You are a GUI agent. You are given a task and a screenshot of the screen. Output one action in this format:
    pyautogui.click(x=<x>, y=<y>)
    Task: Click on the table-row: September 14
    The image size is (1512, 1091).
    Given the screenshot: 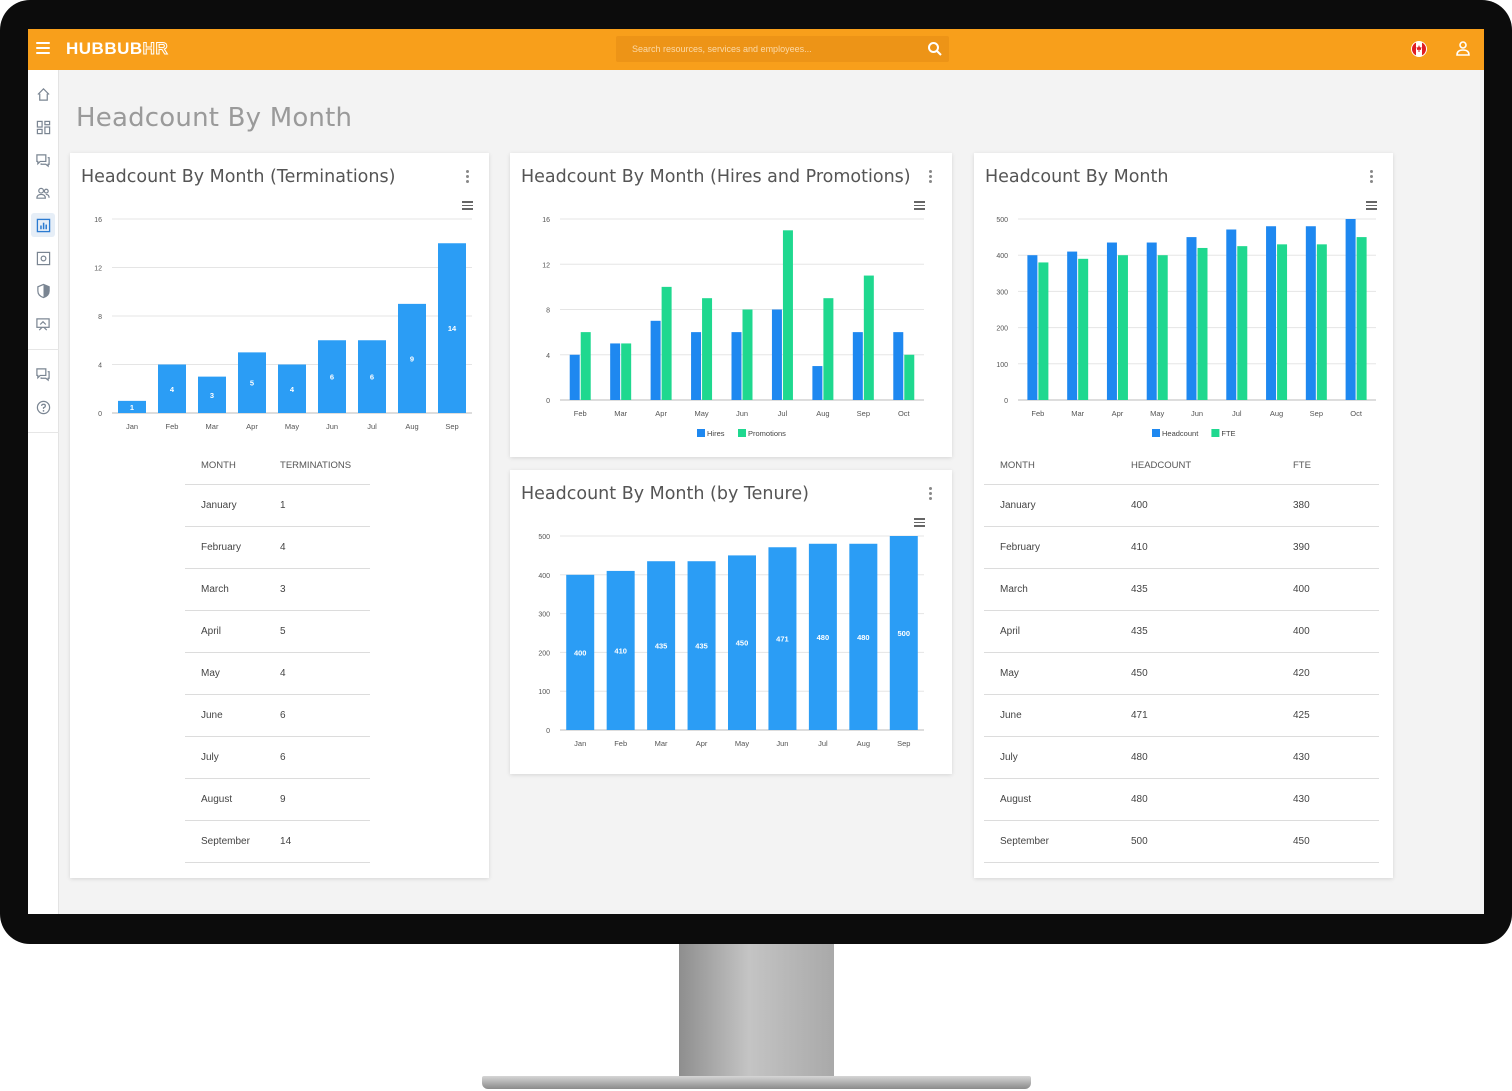 What is the action you would take?
    pyautogui.click(x=277, y=841)
    